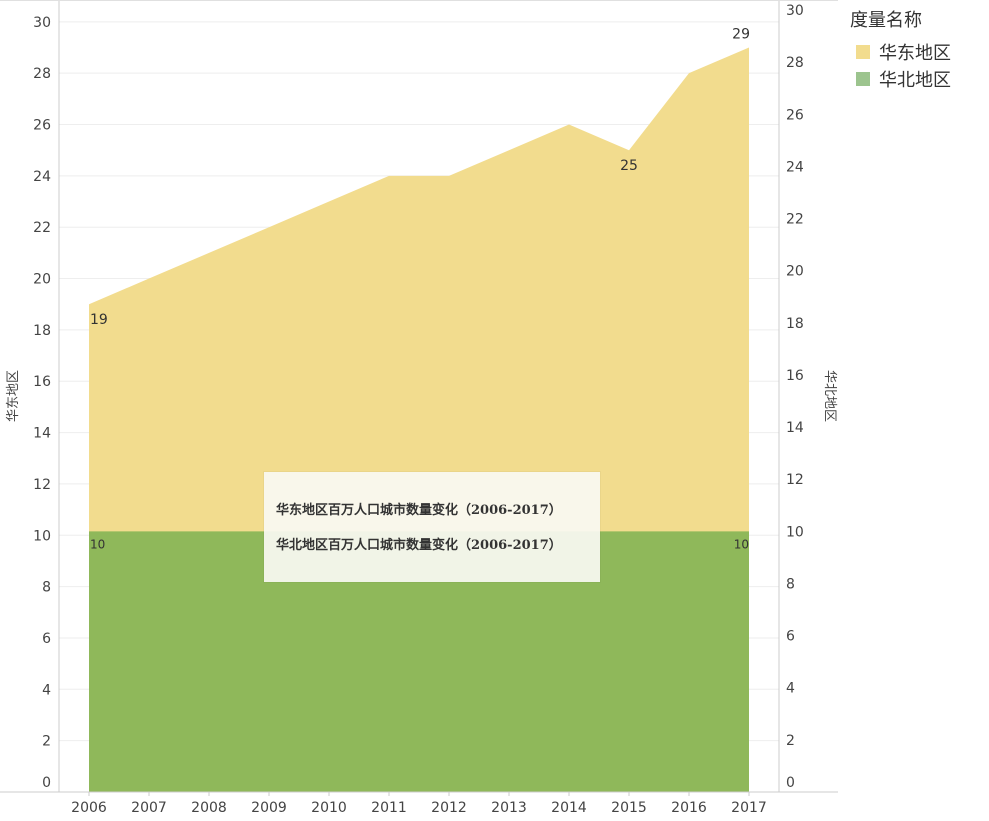  What do you see at coordinates (863, 78) in the screenshot?
I see `legend-swatch-north` at bounding box center [863, 78].